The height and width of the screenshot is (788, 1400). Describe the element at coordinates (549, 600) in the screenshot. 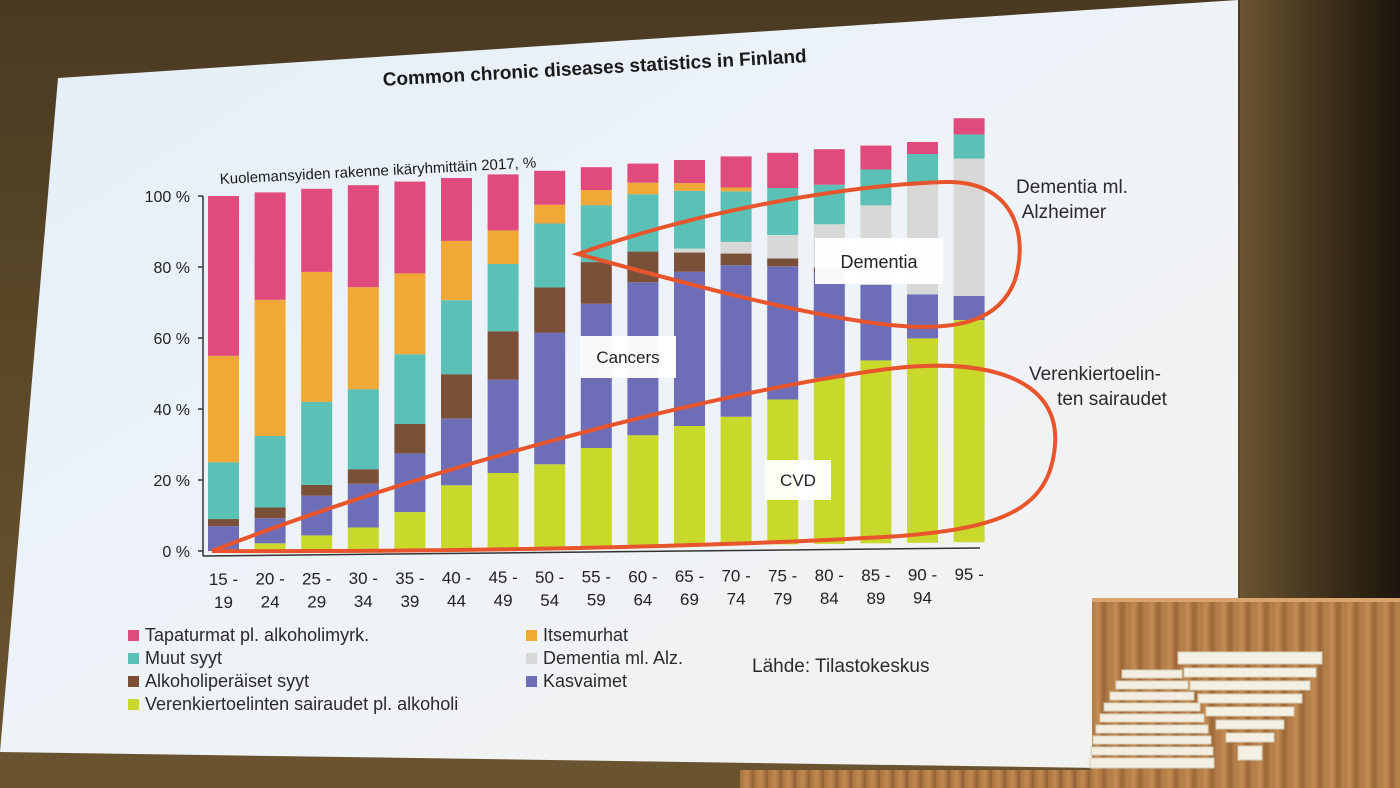

I see `x-tick-label: 54` at that location.